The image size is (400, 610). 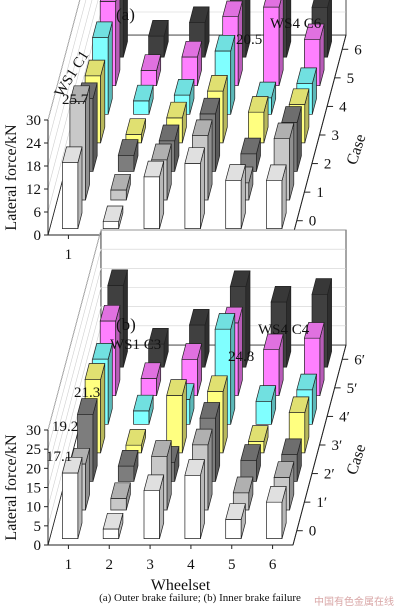 What do you see at coordinates (75, 100) in the screenshot?
I see `value-annotation: 25.7` at bounding box center [75, 100].